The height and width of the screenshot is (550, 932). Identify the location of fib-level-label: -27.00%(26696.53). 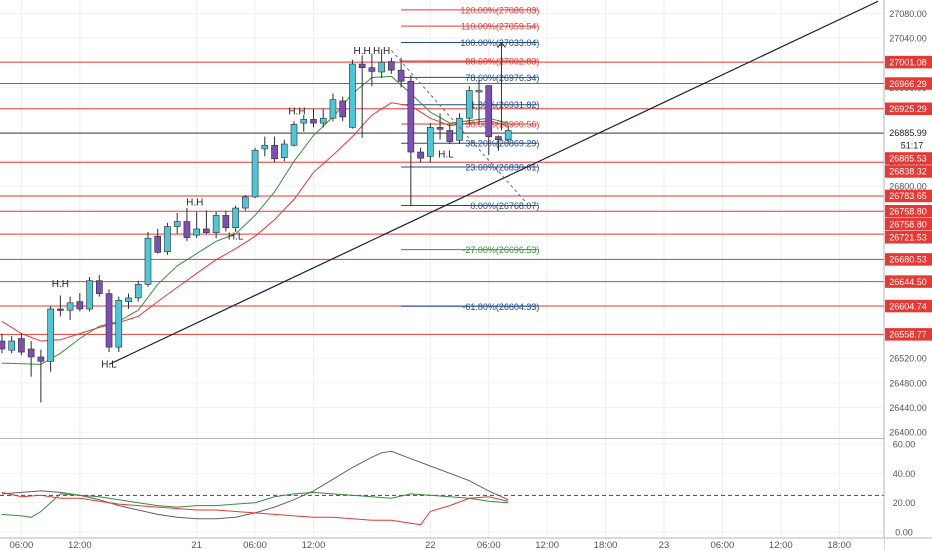
(500, 250).